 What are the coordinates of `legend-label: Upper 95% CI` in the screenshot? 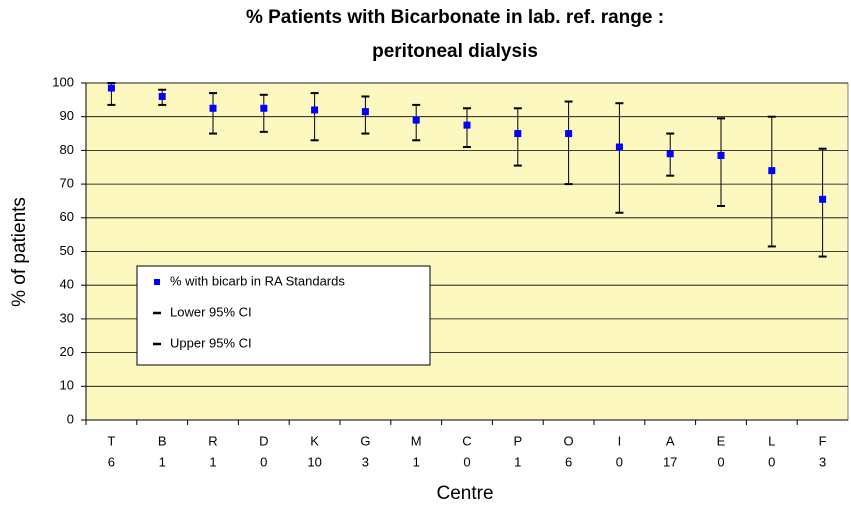 It's located at (211, 342).